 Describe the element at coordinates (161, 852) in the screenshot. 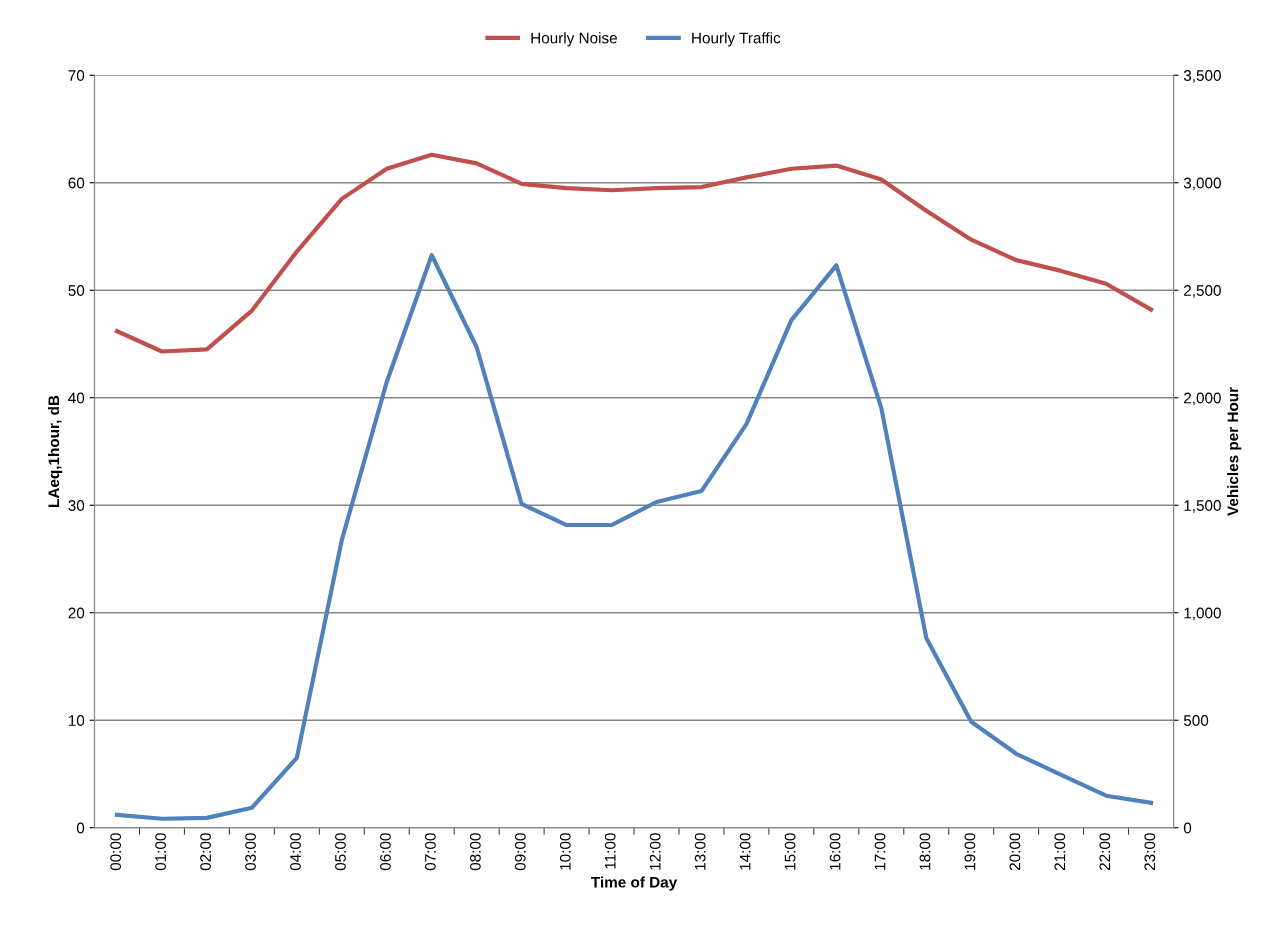

I see `x-tick-label: 01:00` at that location.